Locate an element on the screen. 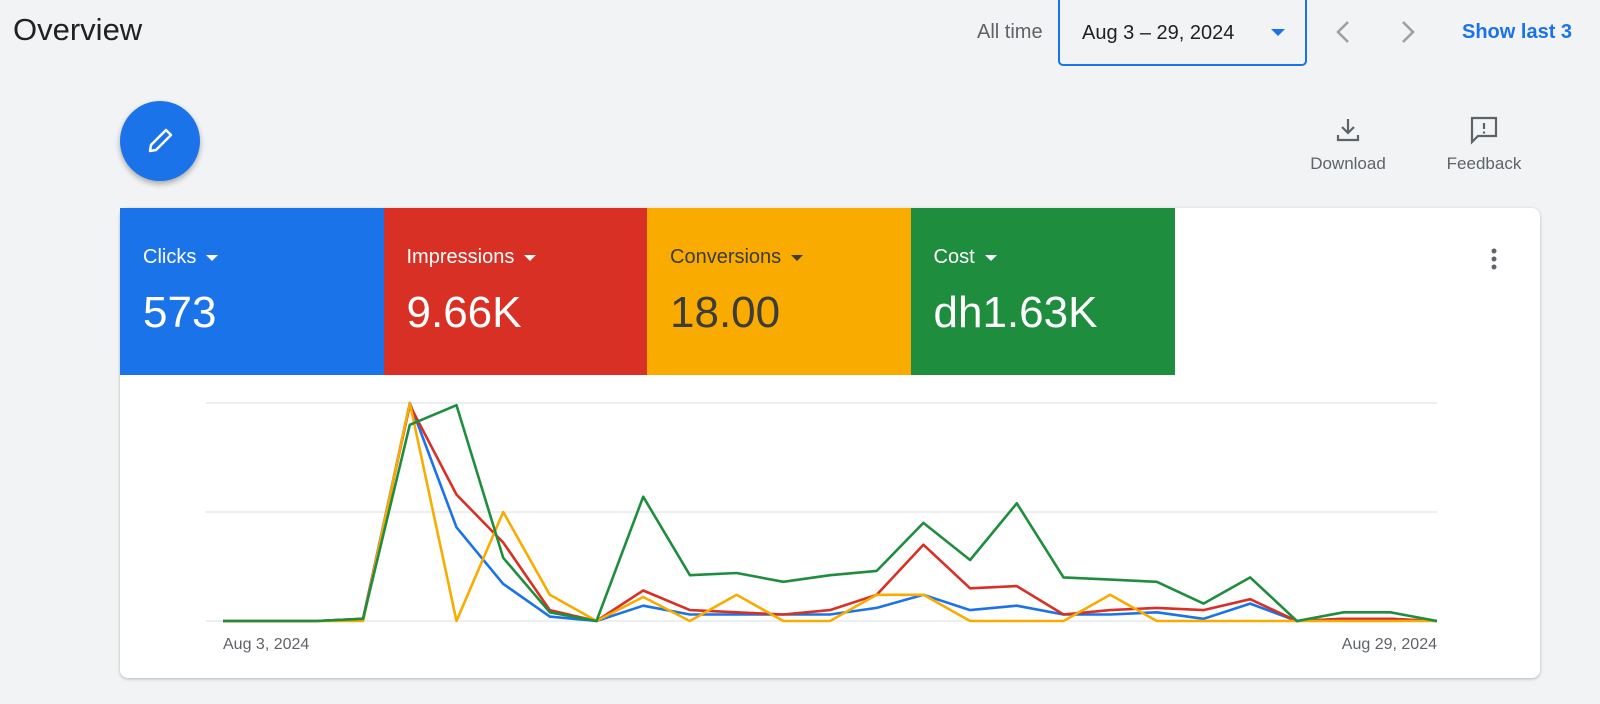 This screenshot has height=704, width=1600. show-last-link: Show last 3 is located at coordinates (1517, 32).